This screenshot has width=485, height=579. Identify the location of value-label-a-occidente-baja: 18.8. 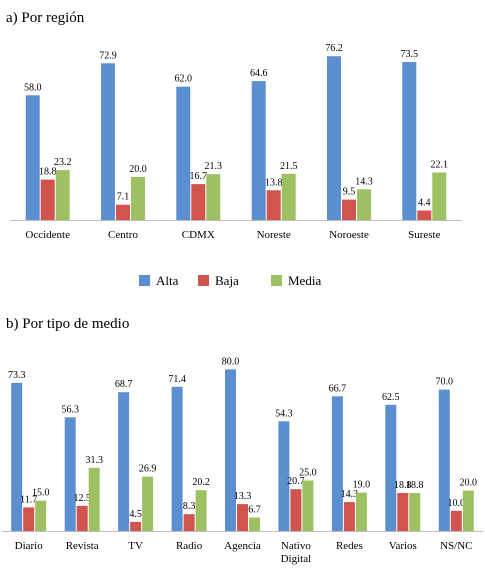
(48, 172).